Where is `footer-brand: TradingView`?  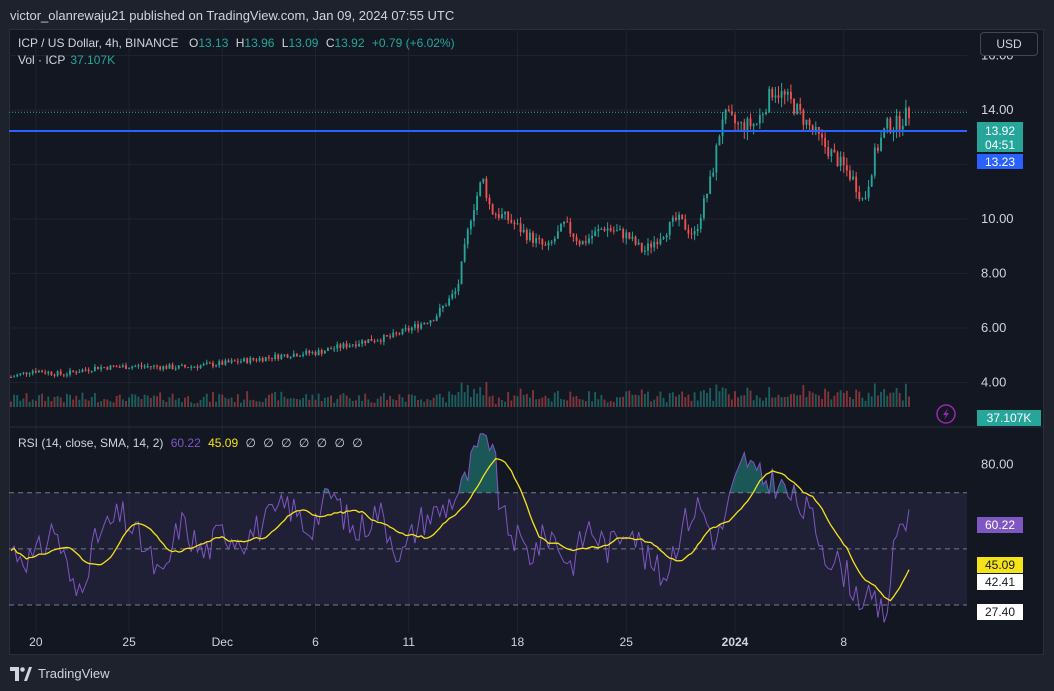
footer-brand: TradingView is located at coordinates (60, 673).